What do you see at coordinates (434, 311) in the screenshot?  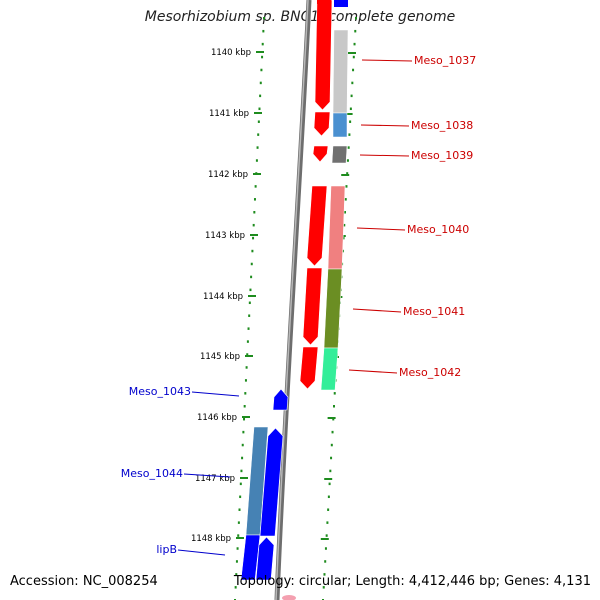 I see `gene-label-meso-1041: Meso_1041` at bounding box center [434, 311].